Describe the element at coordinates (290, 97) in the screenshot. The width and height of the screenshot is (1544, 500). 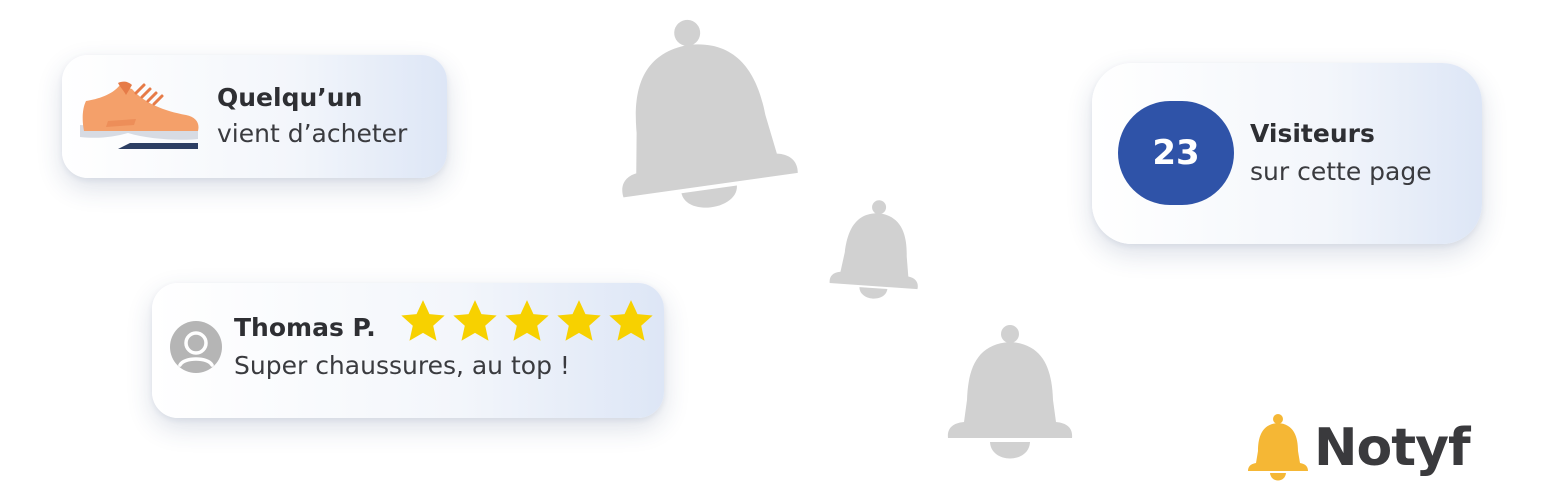
I see `purchase-title: Quelqu’un` at that location.